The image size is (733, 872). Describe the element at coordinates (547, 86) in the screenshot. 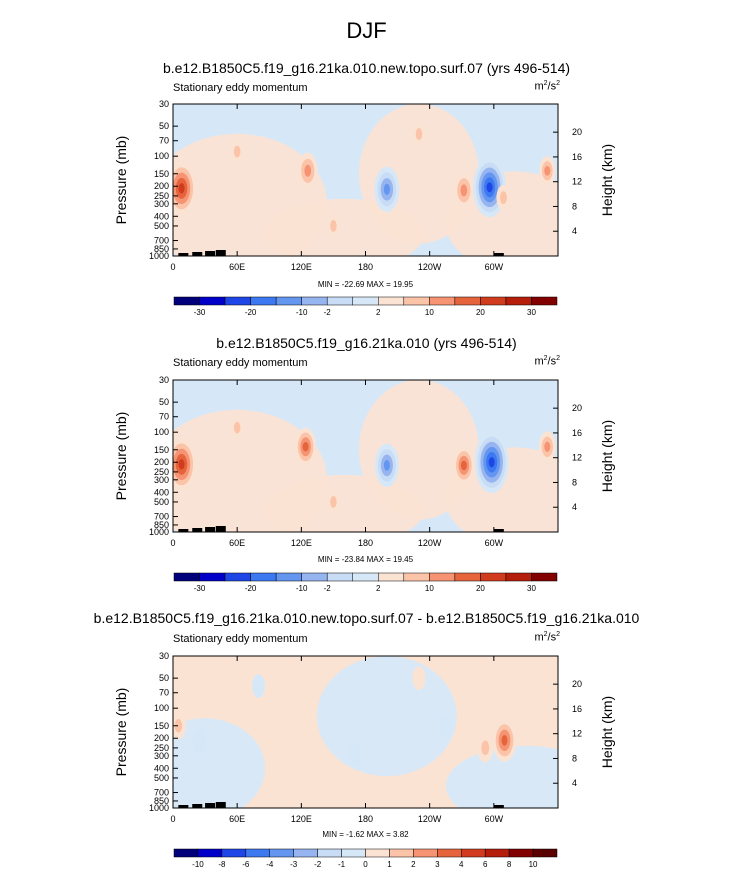

I see `panel-1-units: m2/s2` at that location.